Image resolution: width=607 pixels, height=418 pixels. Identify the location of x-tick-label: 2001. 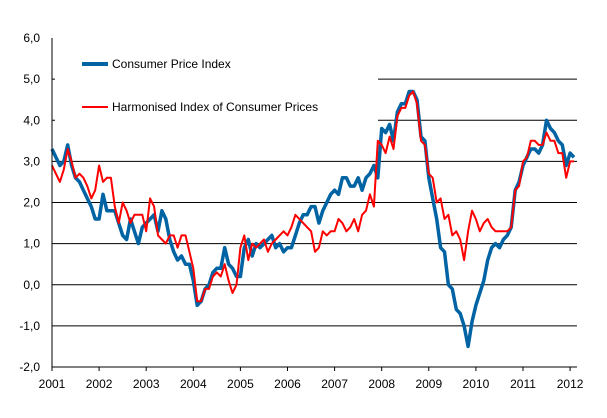
(52, 384).